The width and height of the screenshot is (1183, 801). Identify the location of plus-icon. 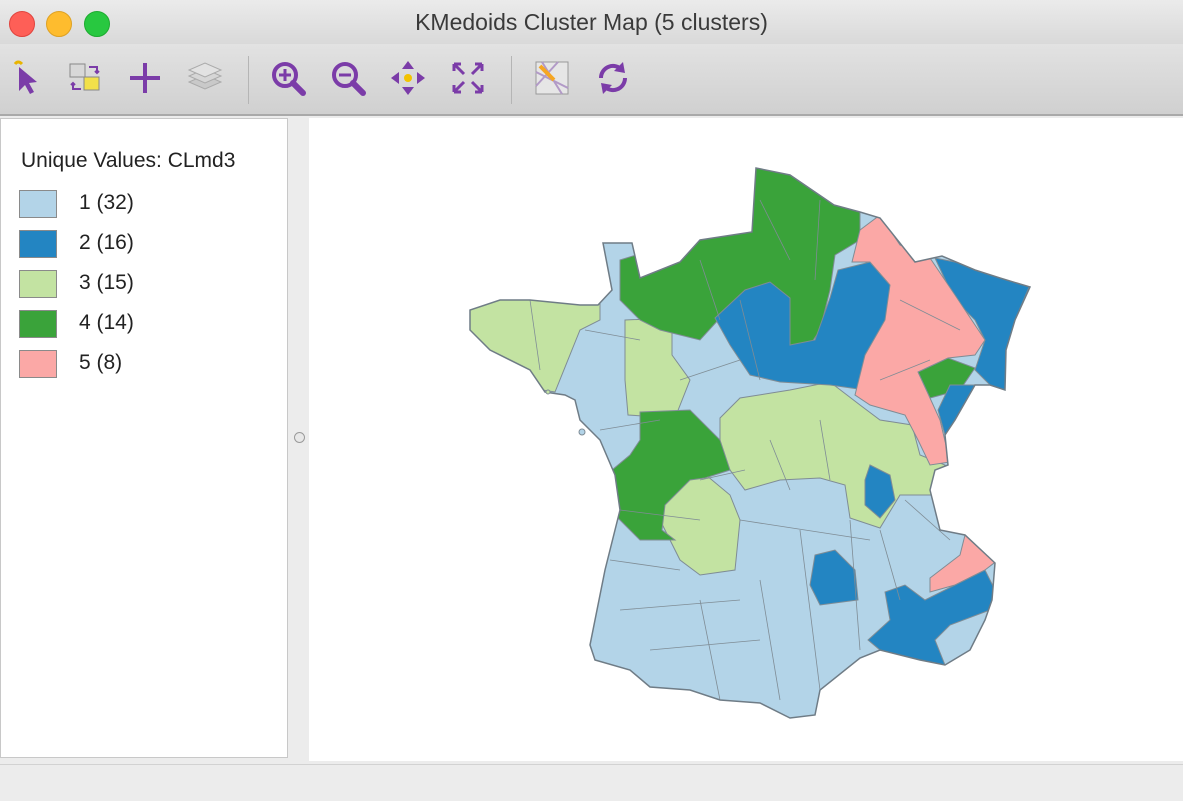
(145, 78).